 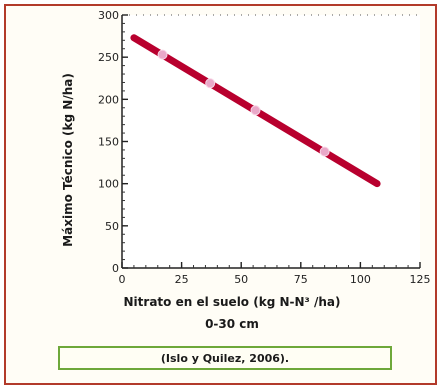 What do you see at coordinates (182, 279) in the screenshot?
I see `x-tick-label: 25` at bounding box center [182, 279].